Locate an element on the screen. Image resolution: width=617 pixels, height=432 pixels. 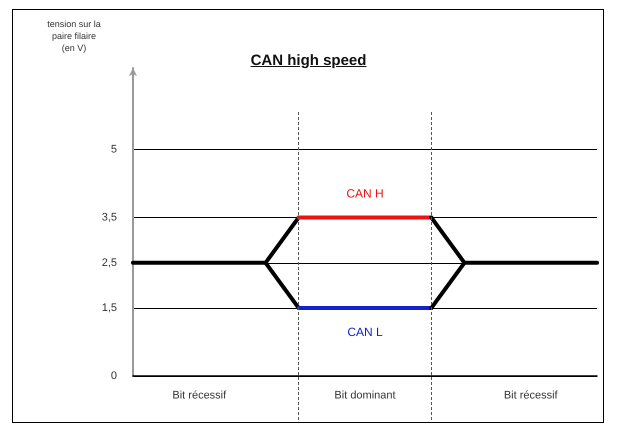
y-tick-label: 3,5 is located at coordinates (109, 217).